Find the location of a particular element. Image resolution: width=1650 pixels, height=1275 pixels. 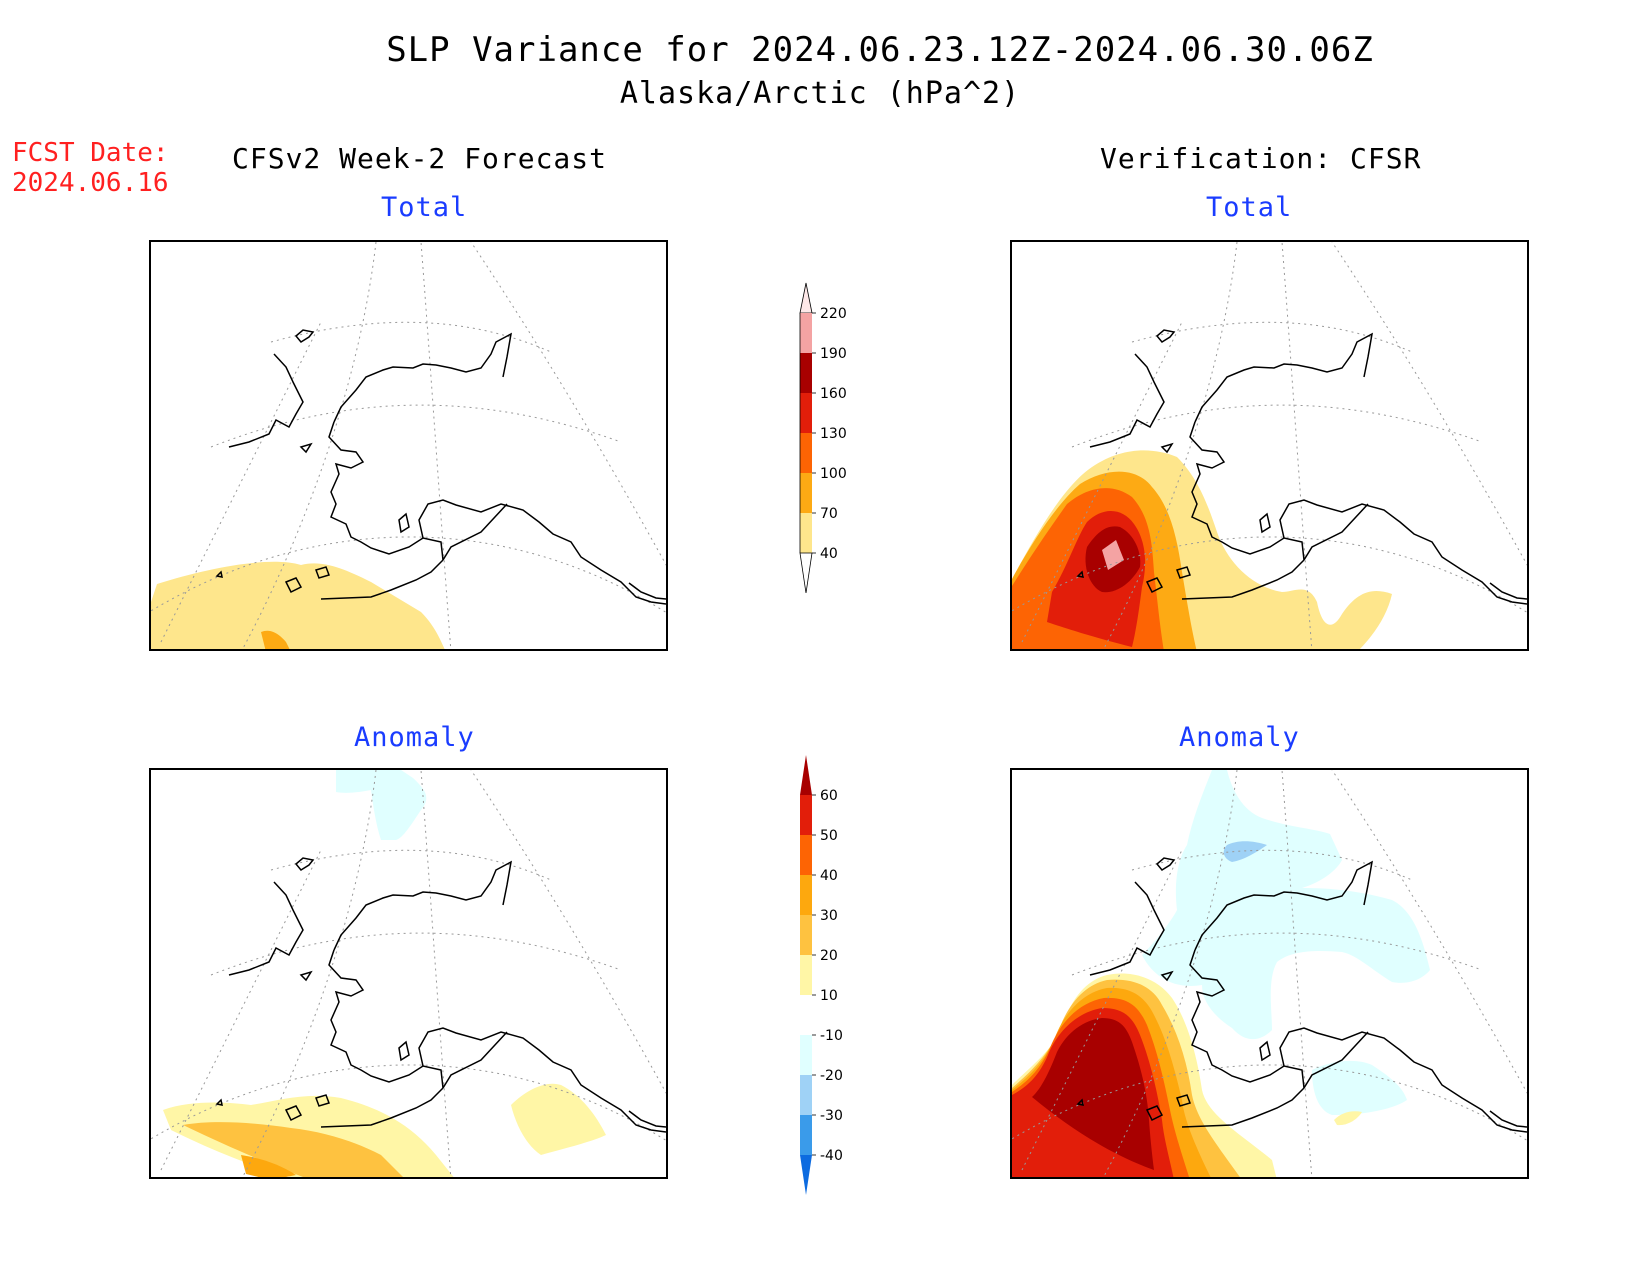

map-forecast-anomaly is located at coordinates (408, 973).